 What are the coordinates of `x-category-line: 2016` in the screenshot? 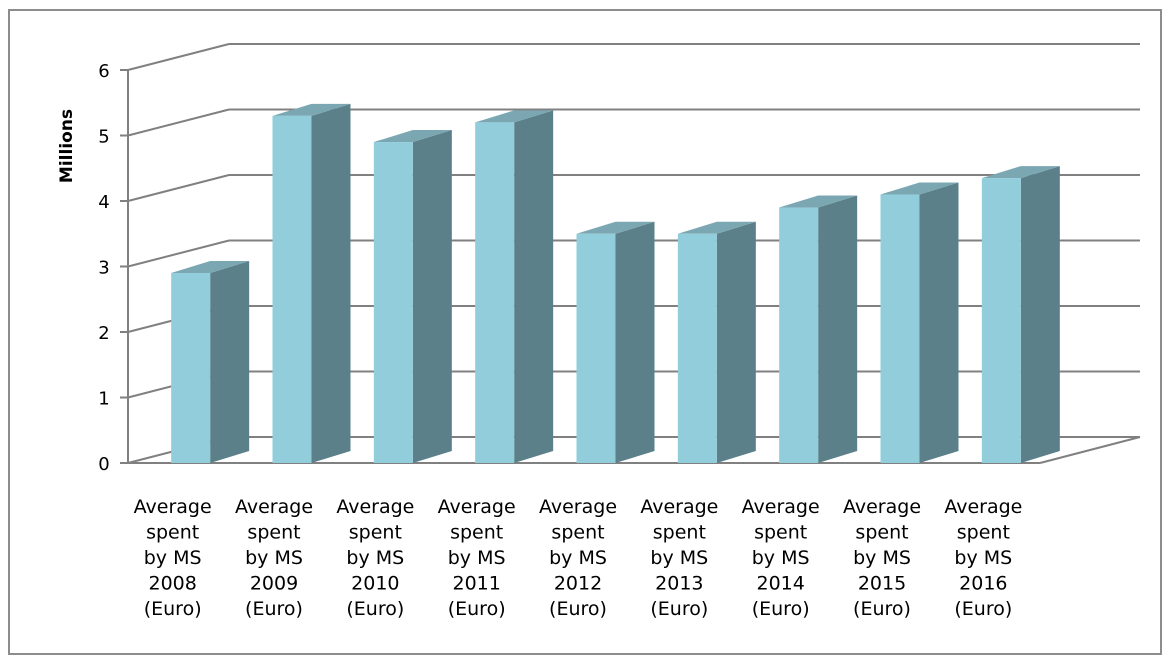 It's located at (983, 584).